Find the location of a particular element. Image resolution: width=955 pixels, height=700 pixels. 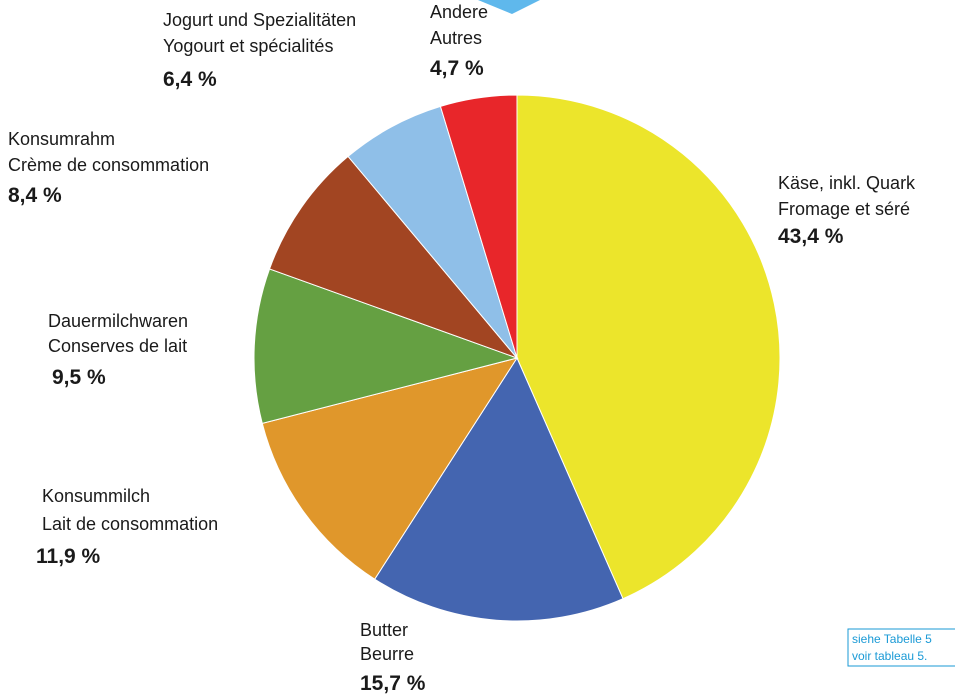

slice-label: Autres is located at coordinates (456, 38).